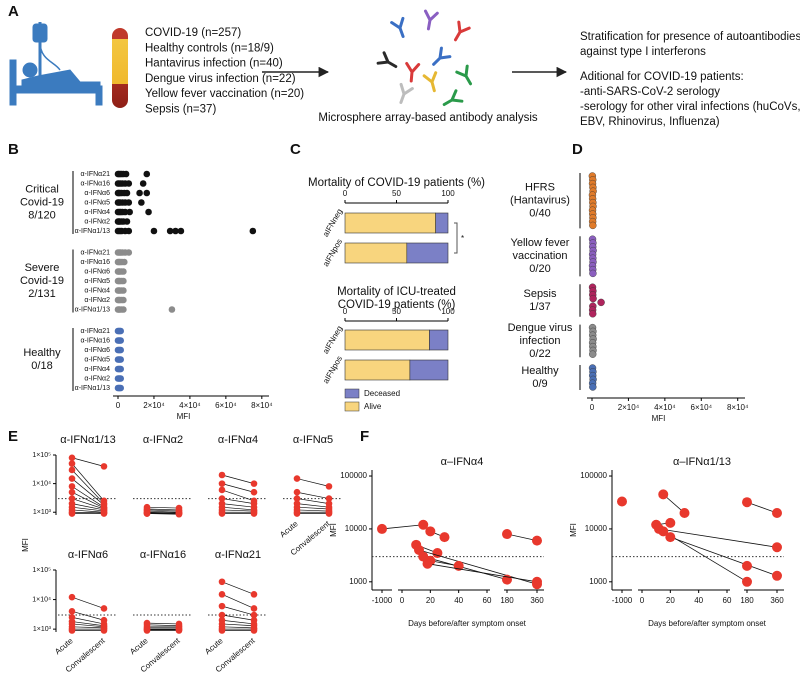  What do you see at coordinates (41, 599) in the screenshot?
I see `y-tick-label: 1×10⁴` at bounding box center [41, 599].